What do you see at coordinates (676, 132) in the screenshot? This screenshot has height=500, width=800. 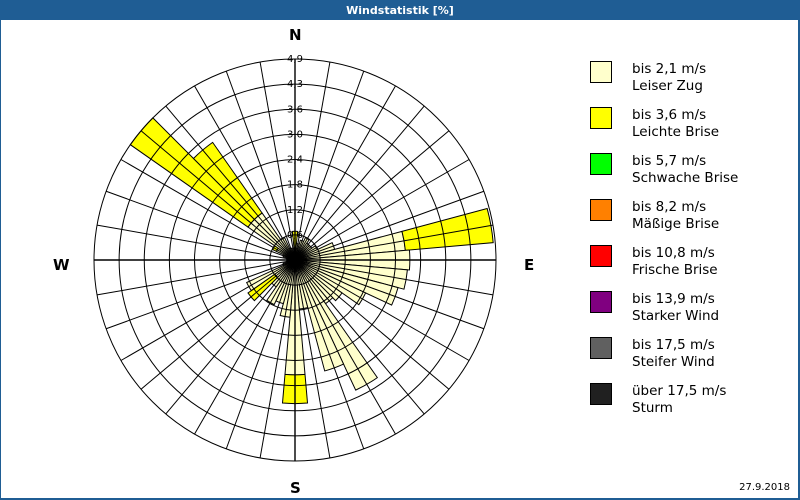 I see `legend-name: Leichte Brise` at bounding box center [676, 132].